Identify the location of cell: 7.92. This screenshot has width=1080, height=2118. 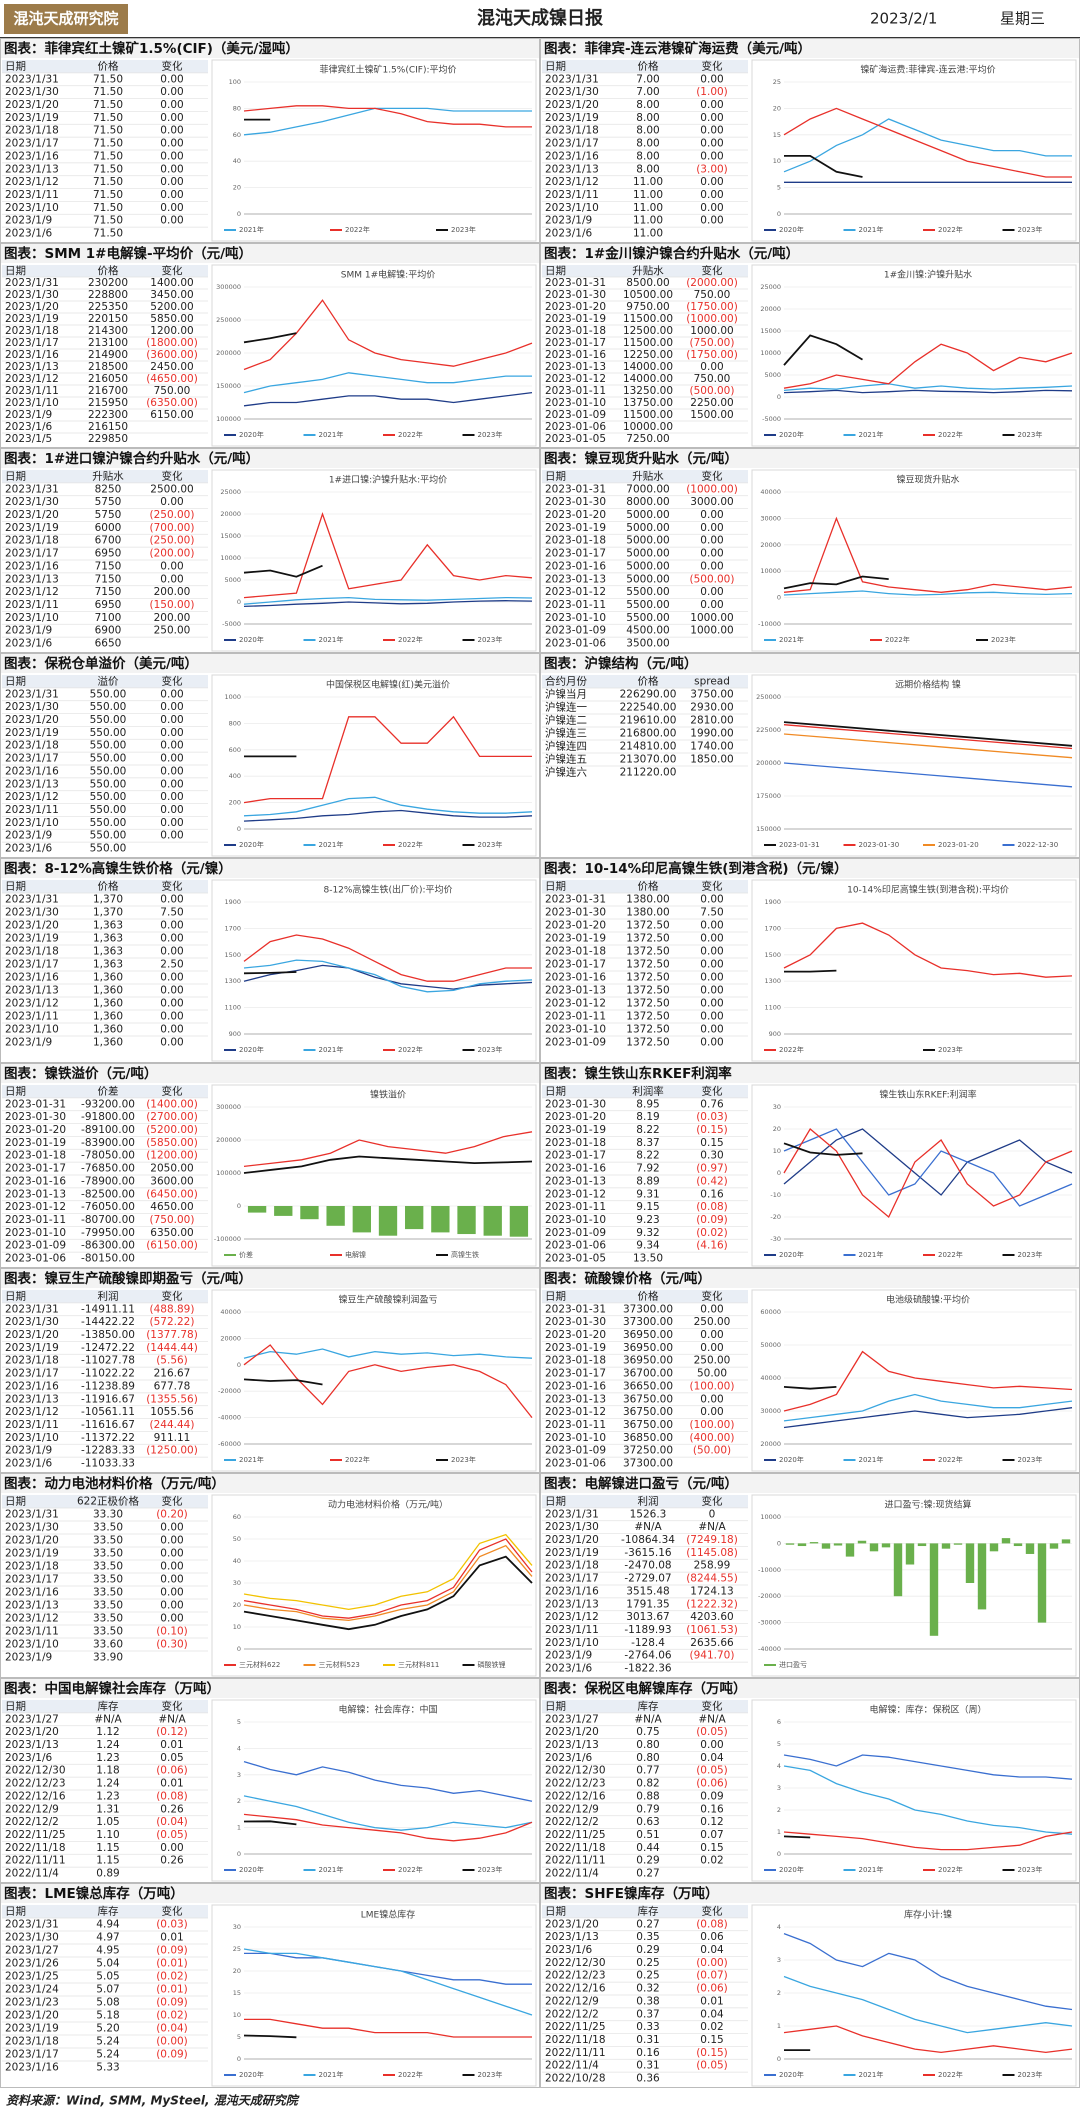
(647, 1169).